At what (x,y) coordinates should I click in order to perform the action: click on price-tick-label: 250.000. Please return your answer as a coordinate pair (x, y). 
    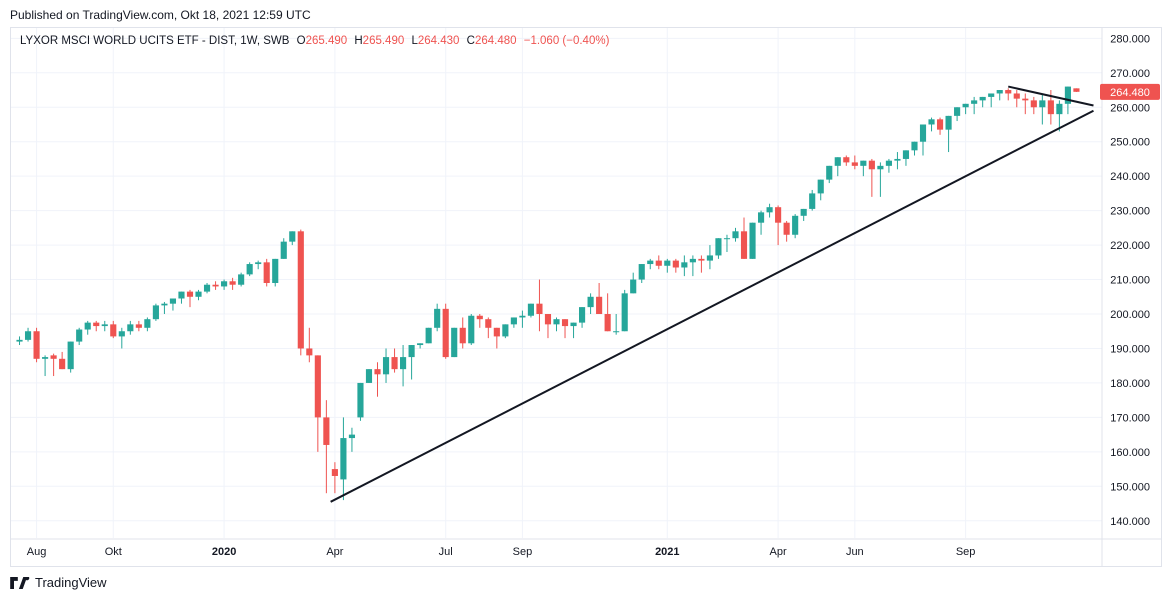
    Looking at the image, I should click on (1130, 143).